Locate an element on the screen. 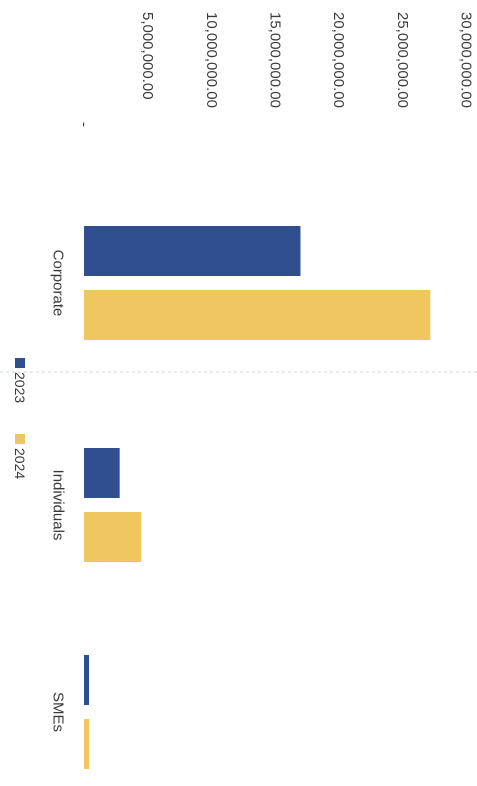  legend-label-2023: 2023 is located at coordinates (20, 387).